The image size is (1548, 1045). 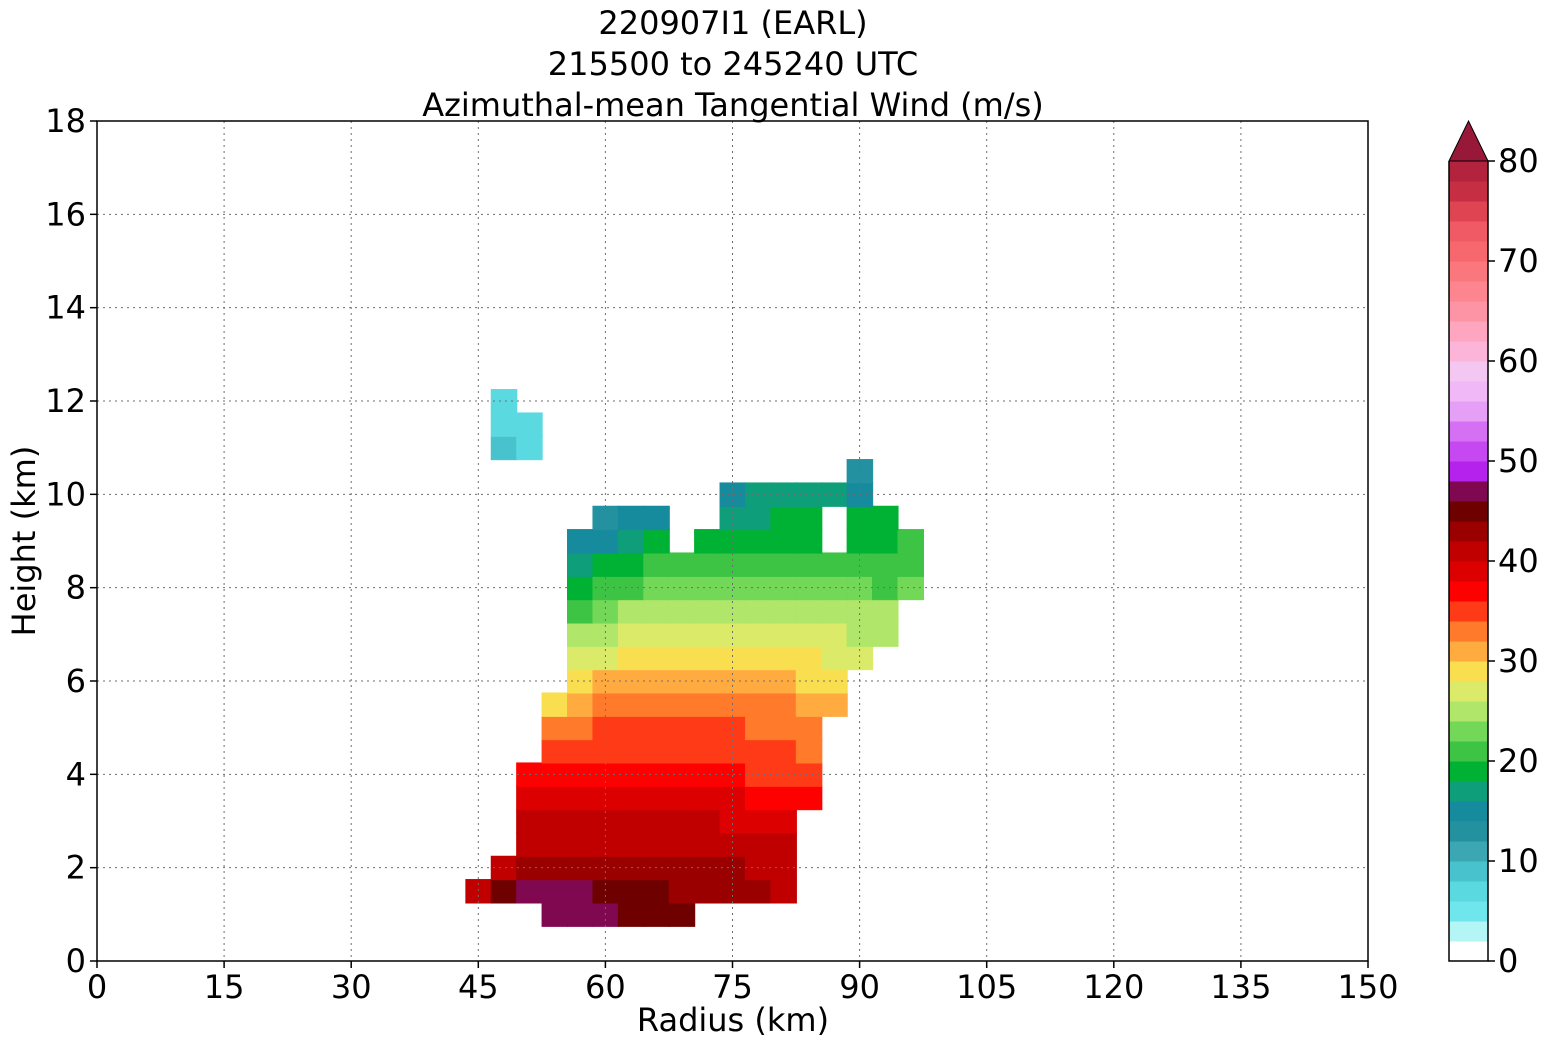 I want to click on x-tick-label: 15, so click(x=224, y=987).